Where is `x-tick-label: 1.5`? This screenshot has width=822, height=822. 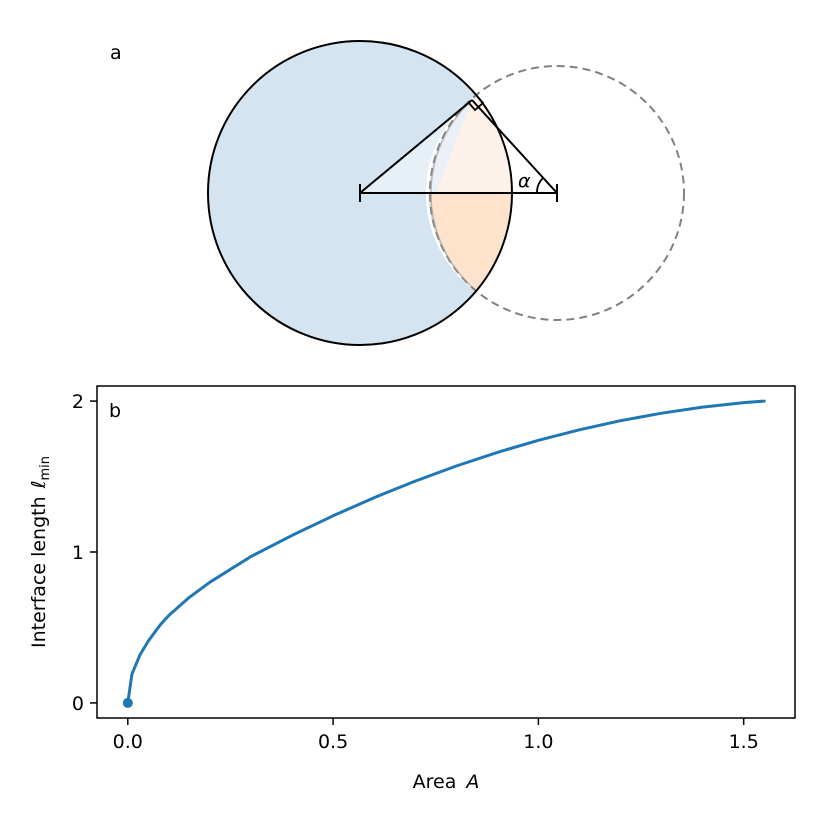
x-tick-label: 1.5 is located at coordinates (744, 742).